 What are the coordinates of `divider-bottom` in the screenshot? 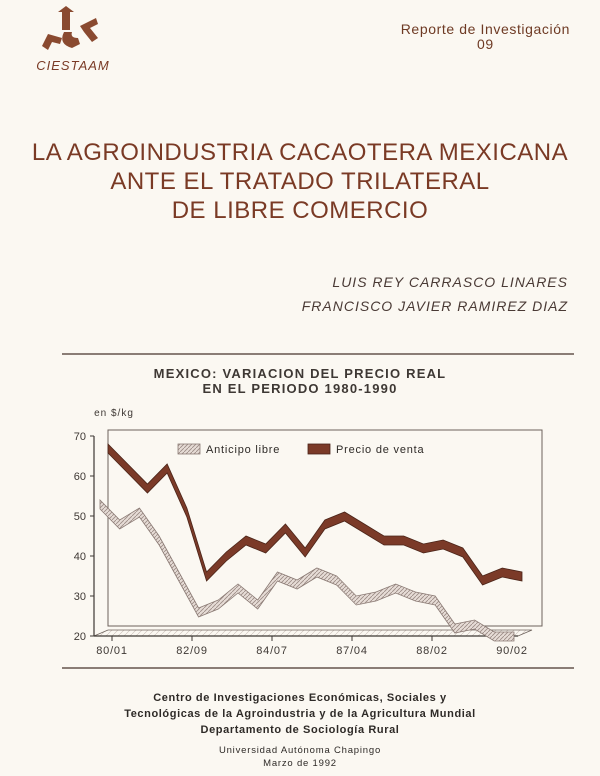 It's located at (318, 668).